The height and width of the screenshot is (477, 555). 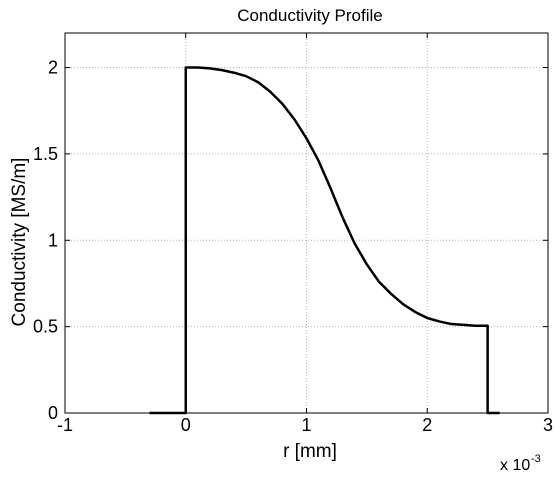 I want to click on y-tick-label: 1.5, so click(x=45, y=154).